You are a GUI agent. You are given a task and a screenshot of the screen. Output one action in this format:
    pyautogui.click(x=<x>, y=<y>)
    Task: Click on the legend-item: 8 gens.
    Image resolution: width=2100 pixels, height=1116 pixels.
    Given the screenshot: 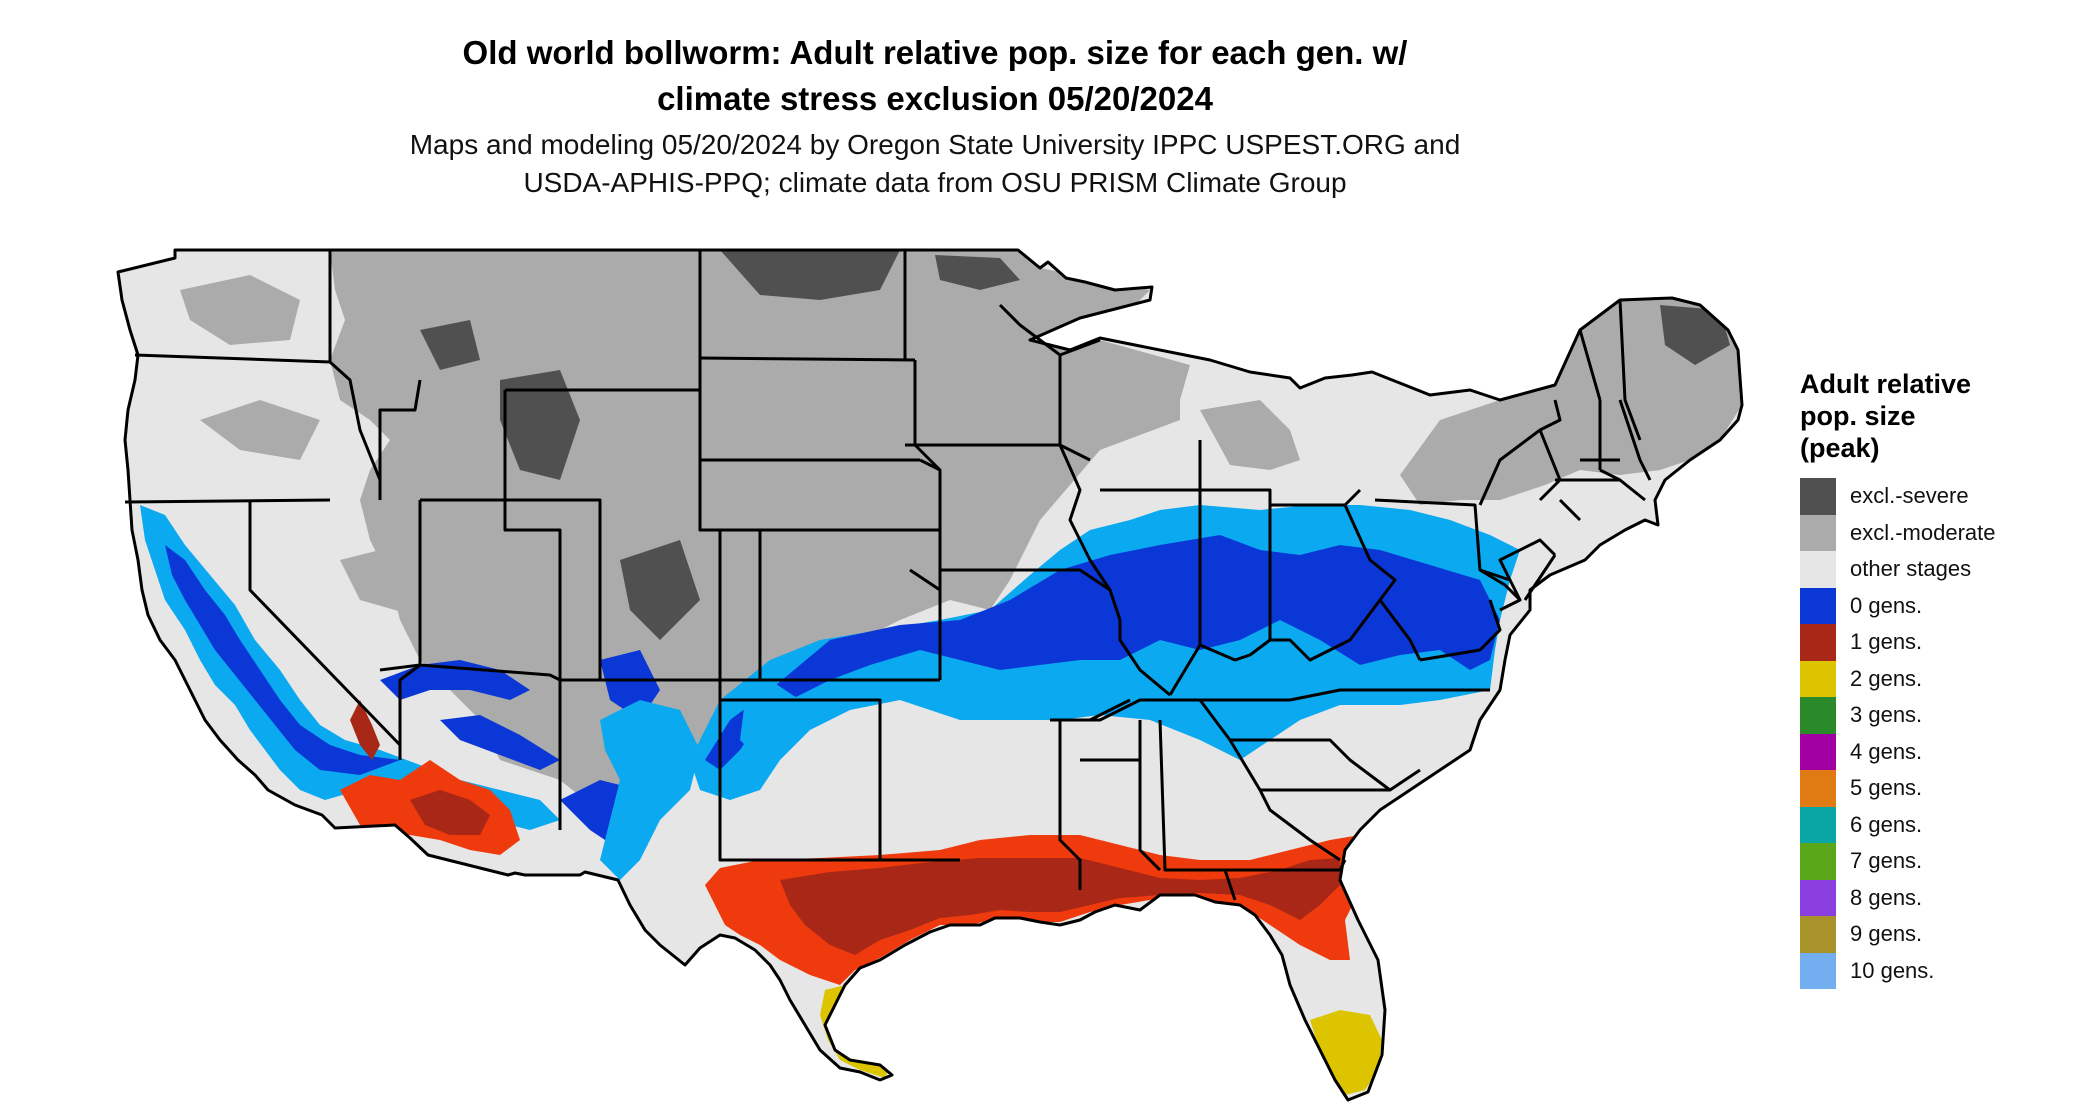 What is the action you would take?
    pyautogui.click(x=1945, y=897)
    